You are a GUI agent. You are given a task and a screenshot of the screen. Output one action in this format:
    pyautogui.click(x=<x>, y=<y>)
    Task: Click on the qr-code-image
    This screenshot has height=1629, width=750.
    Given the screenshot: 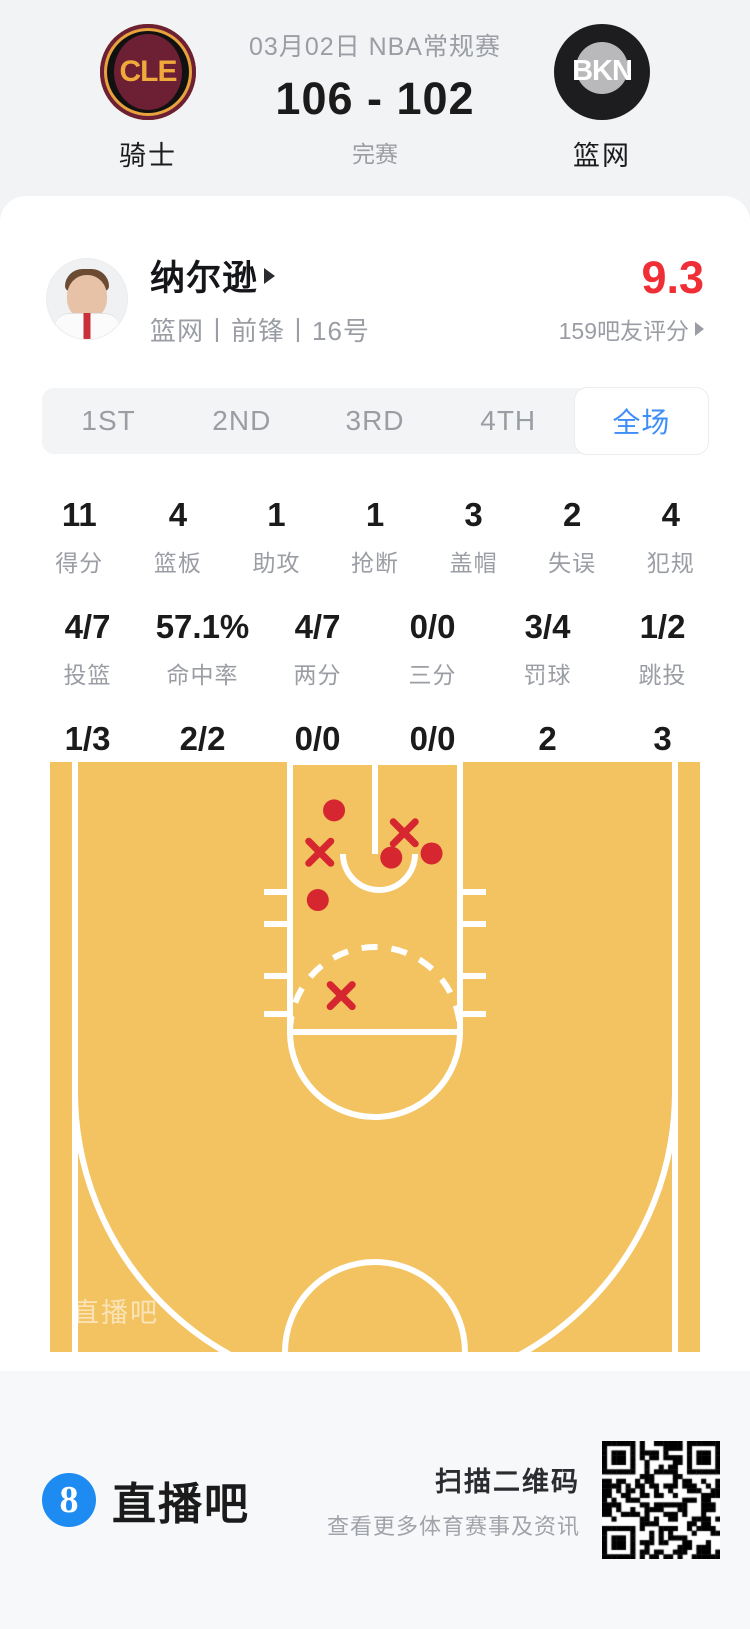 What is the action you would take?
    pyautogui.click(x=661, y=1500)
    